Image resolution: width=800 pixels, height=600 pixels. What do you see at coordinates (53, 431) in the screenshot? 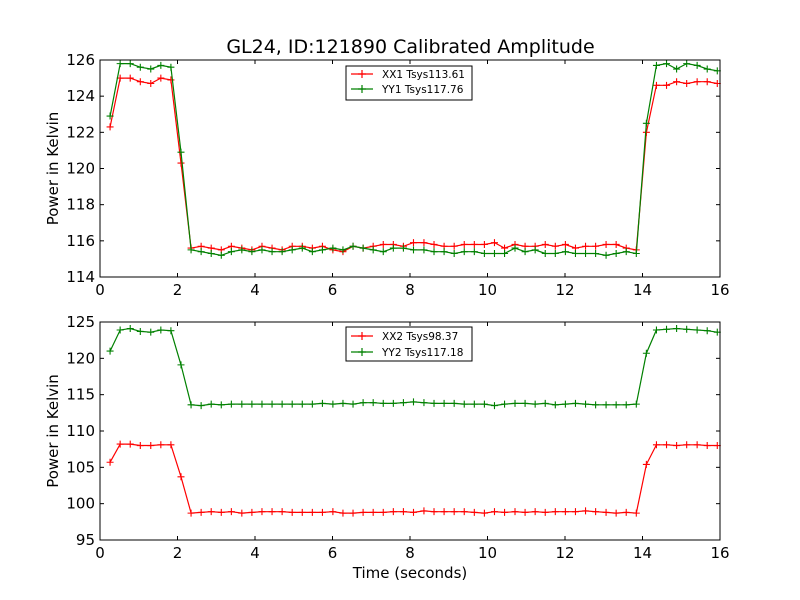
I see `bottom-chart-y-axis-label: Power in Kelvin` at bounding box center [53, 431].